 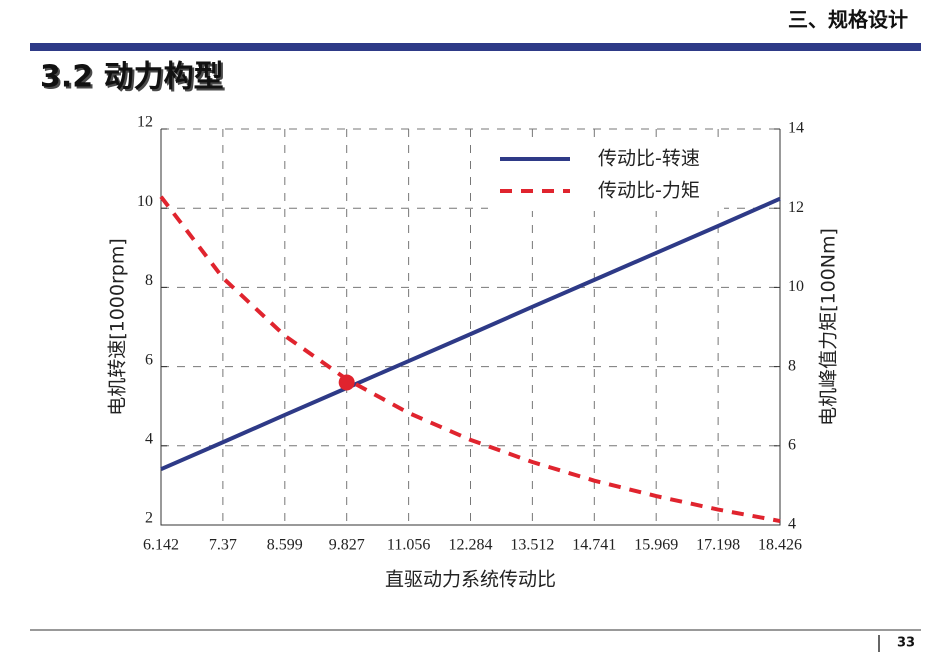 I want to click on y2-tick-label: 6, so click(x=792, y=444).